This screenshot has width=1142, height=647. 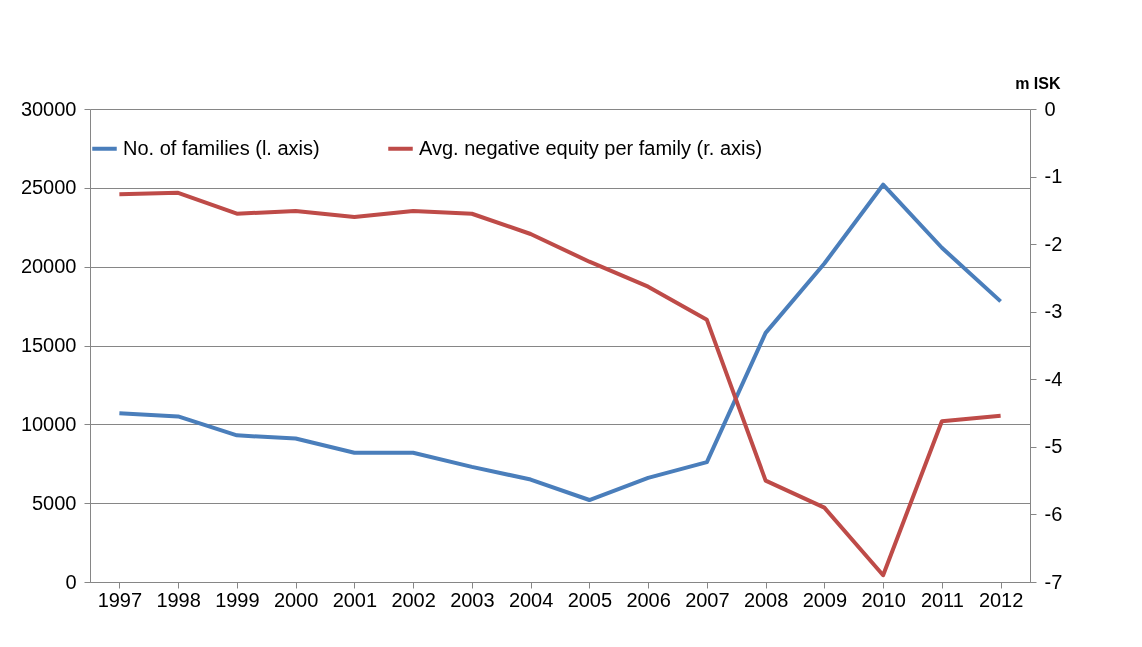 I want to click on x-tick-label: 2011, so click(x=942, y=599).